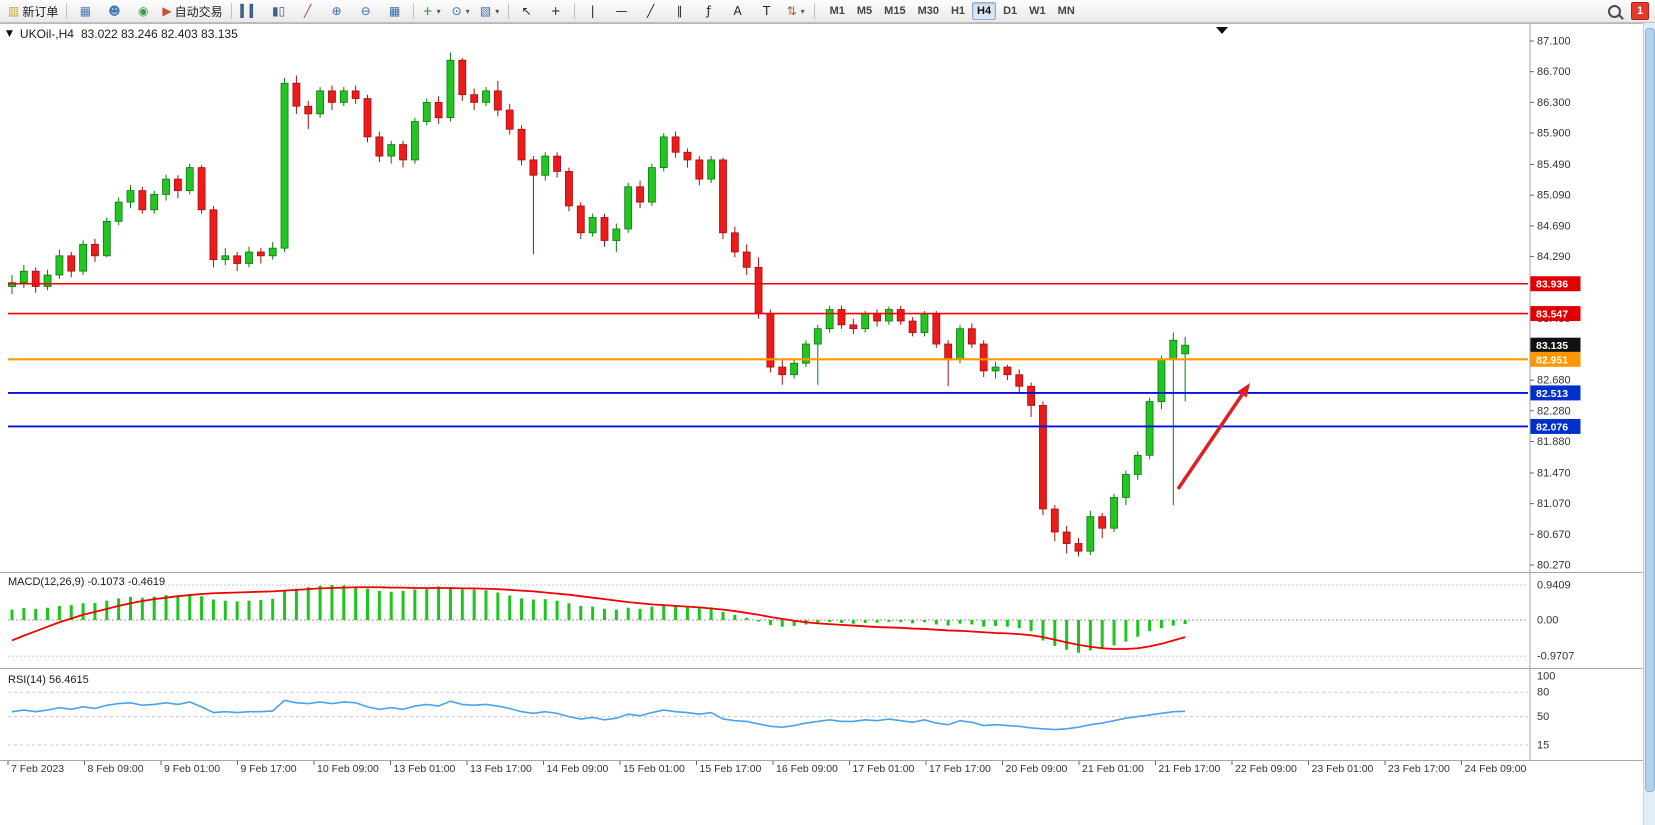 This screenshot has height=825, width=1655. I want to click on search-icon, so click(1614, 11).